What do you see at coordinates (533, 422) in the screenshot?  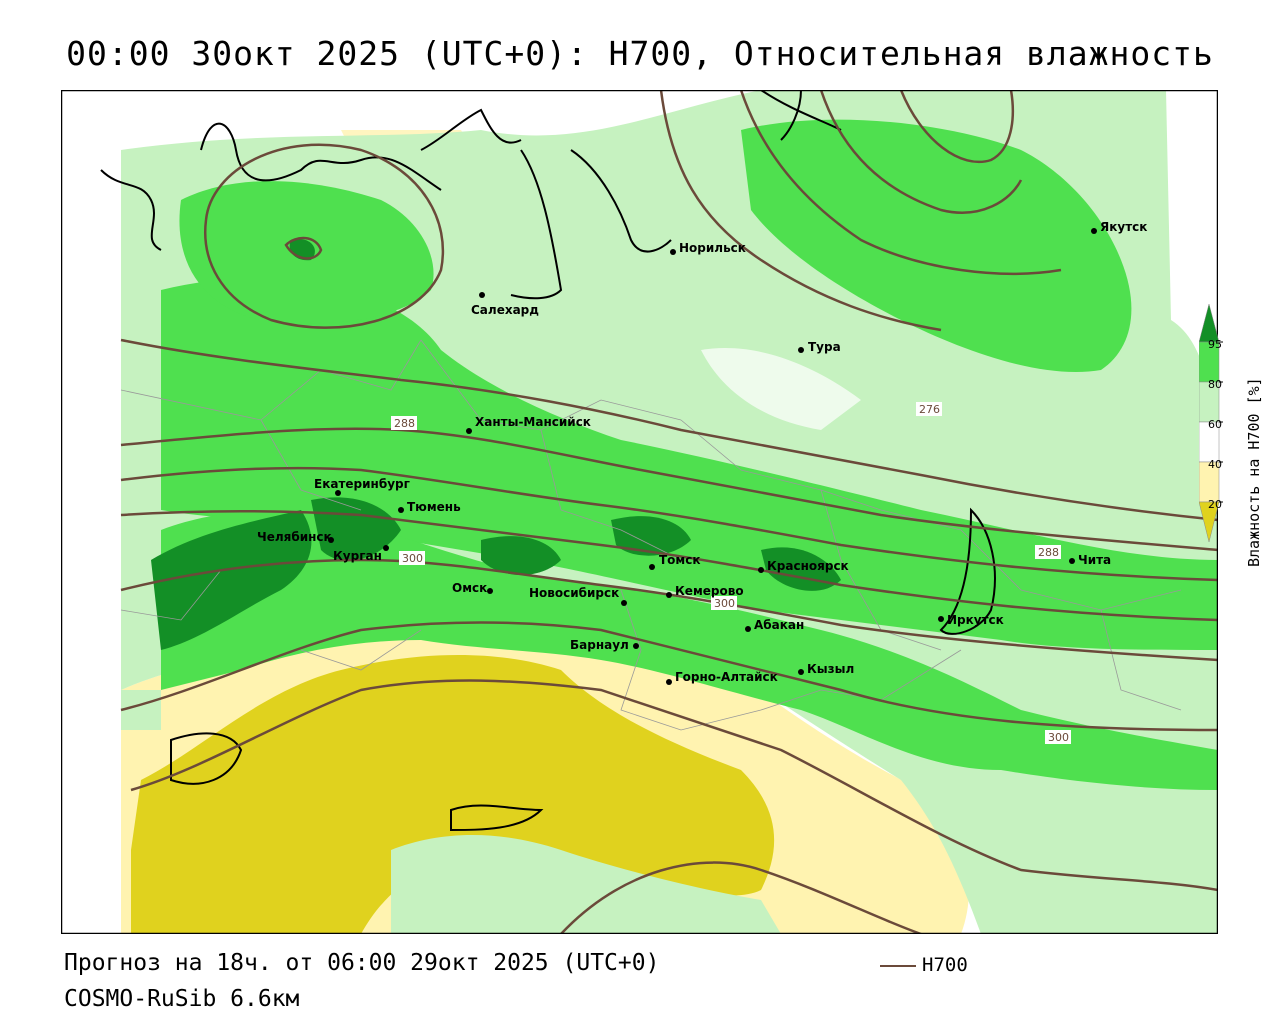 I see `city-khanty-mansiysk: Ханты-Мансийск` at bounding box center [533, 422].